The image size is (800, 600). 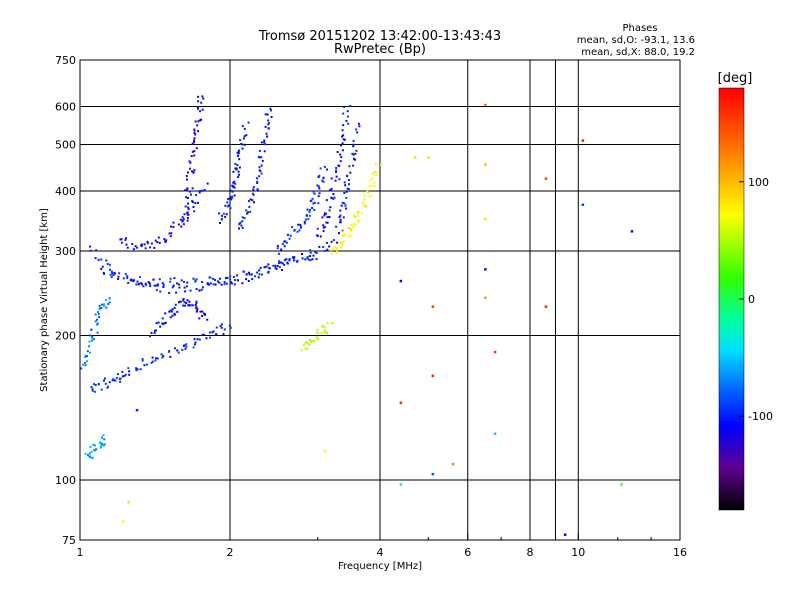 I want to click on x-tick-label: 16, so click(x=680, y=552).